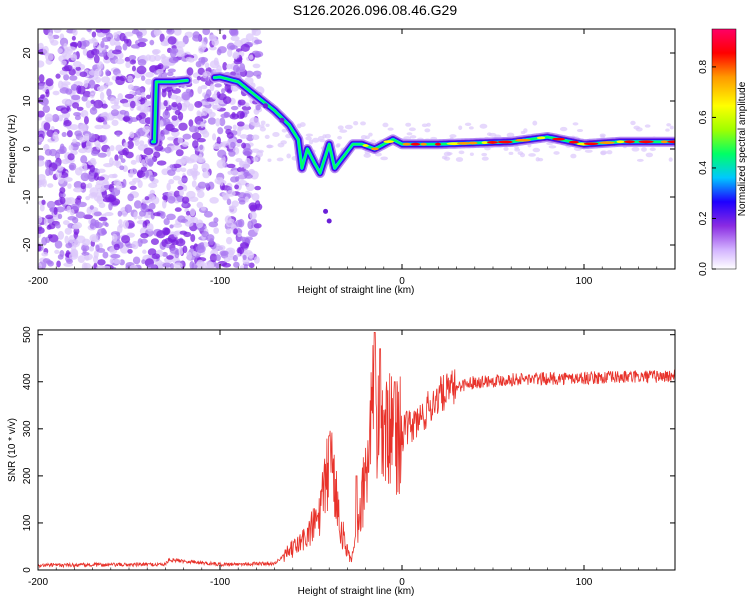 The image size is (750, 600). What do you see at coordinates (329, 221) in the screenshot?
I see `heatmap-blob-cell` at bounding box center [329, 221].